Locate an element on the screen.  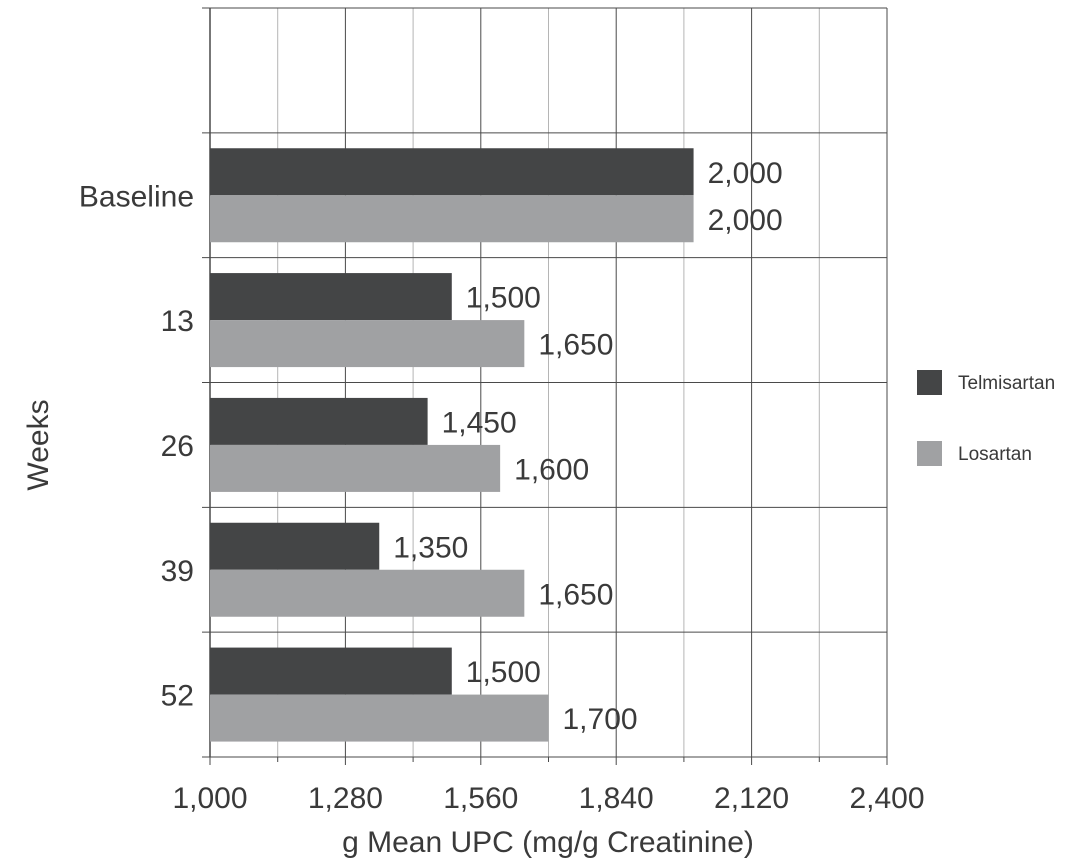
y-axis-title: Weeks is located at coordinates (38, 444).